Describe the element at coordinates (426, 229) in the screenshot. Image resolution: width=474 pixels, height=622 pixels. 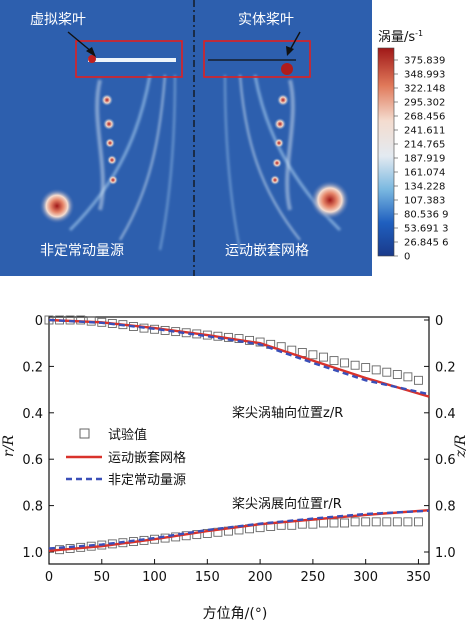
I see `colorbar-tick-label: 53.691 3` at that location.